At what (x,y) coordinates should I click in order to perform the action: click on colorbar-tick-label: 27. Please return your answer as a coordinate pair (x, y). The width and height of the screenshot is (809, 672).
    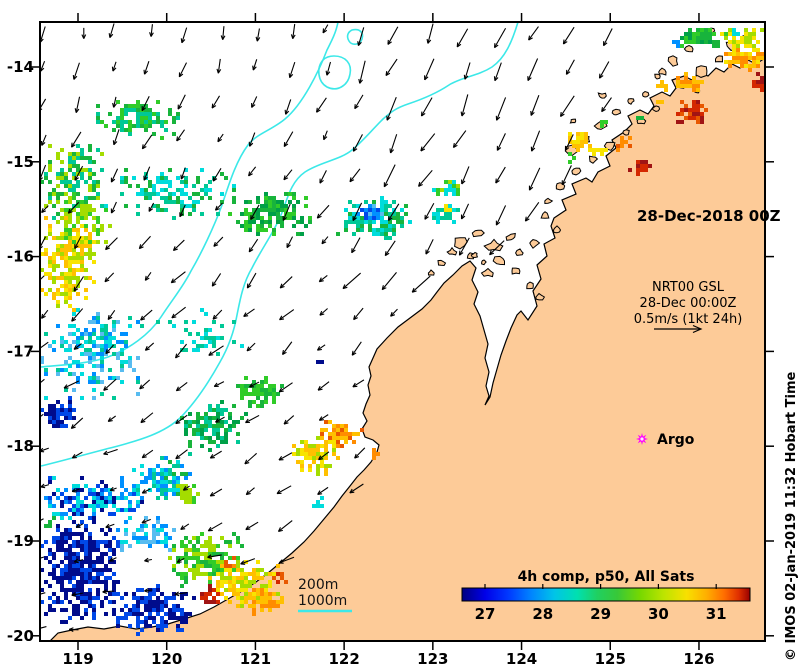
    Looking at the image, I should click on (485, 614).